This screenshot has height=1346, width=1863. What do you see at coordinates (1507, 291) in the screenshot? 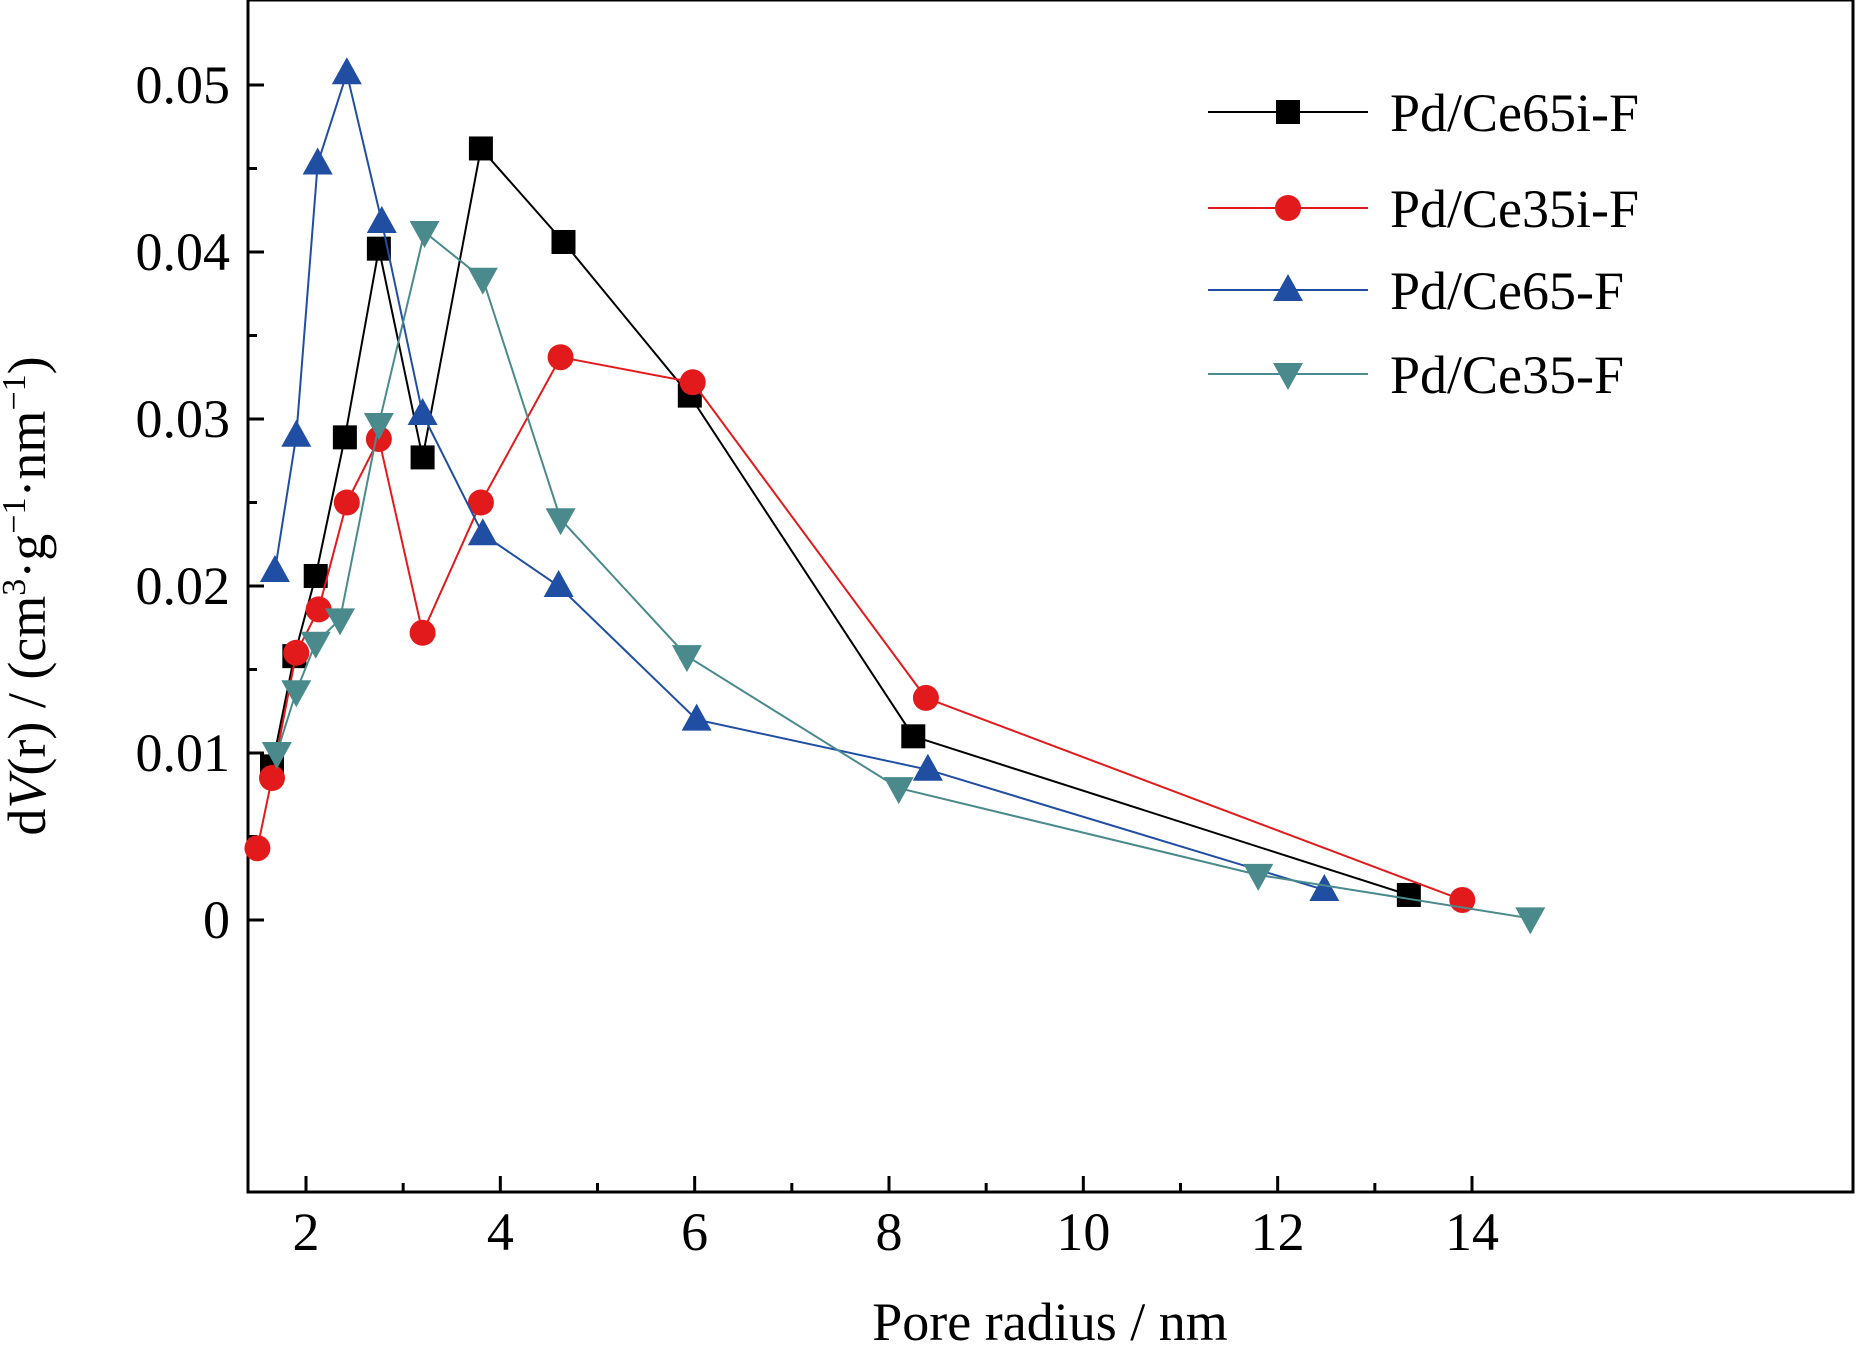
I see `legend-label: Pd/Ce65-F` at bounding box center [1507, 291].